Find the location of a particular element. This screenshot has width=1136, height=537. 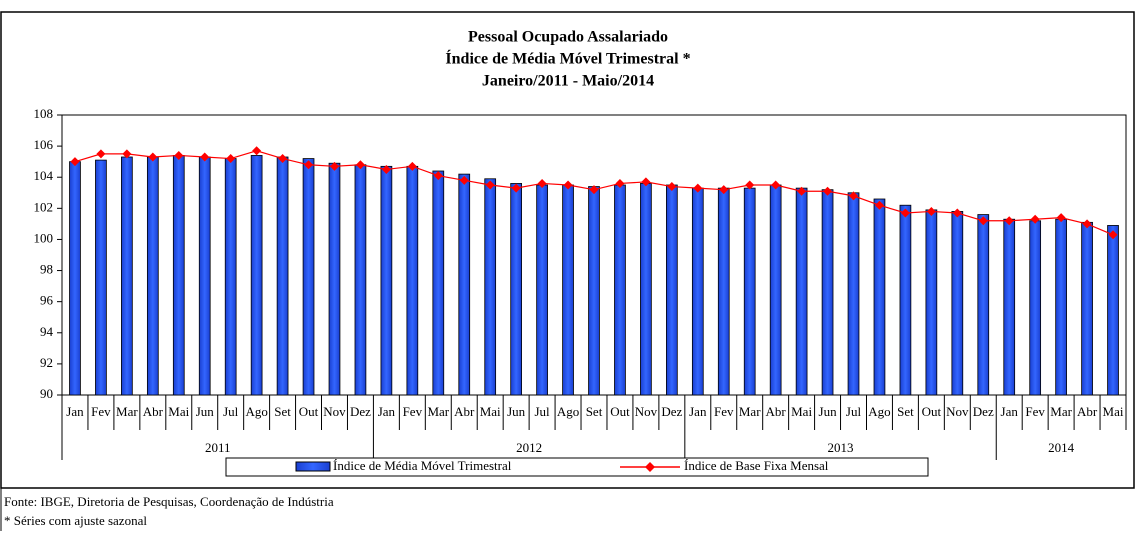

legend is located at coordinates (577, 467).